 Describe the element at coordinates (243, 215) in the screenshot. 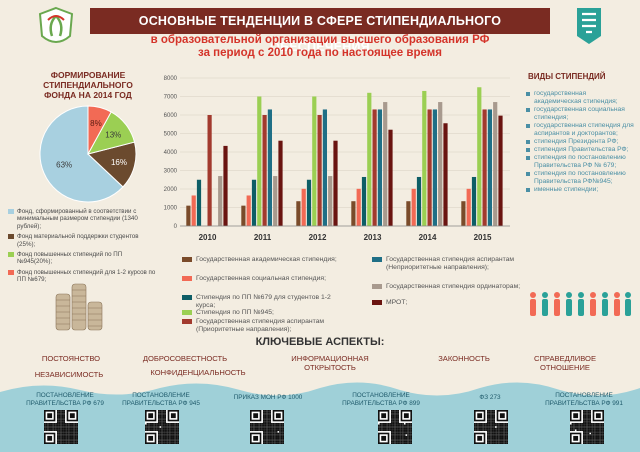

I see `bar-2011-s1` at that location.